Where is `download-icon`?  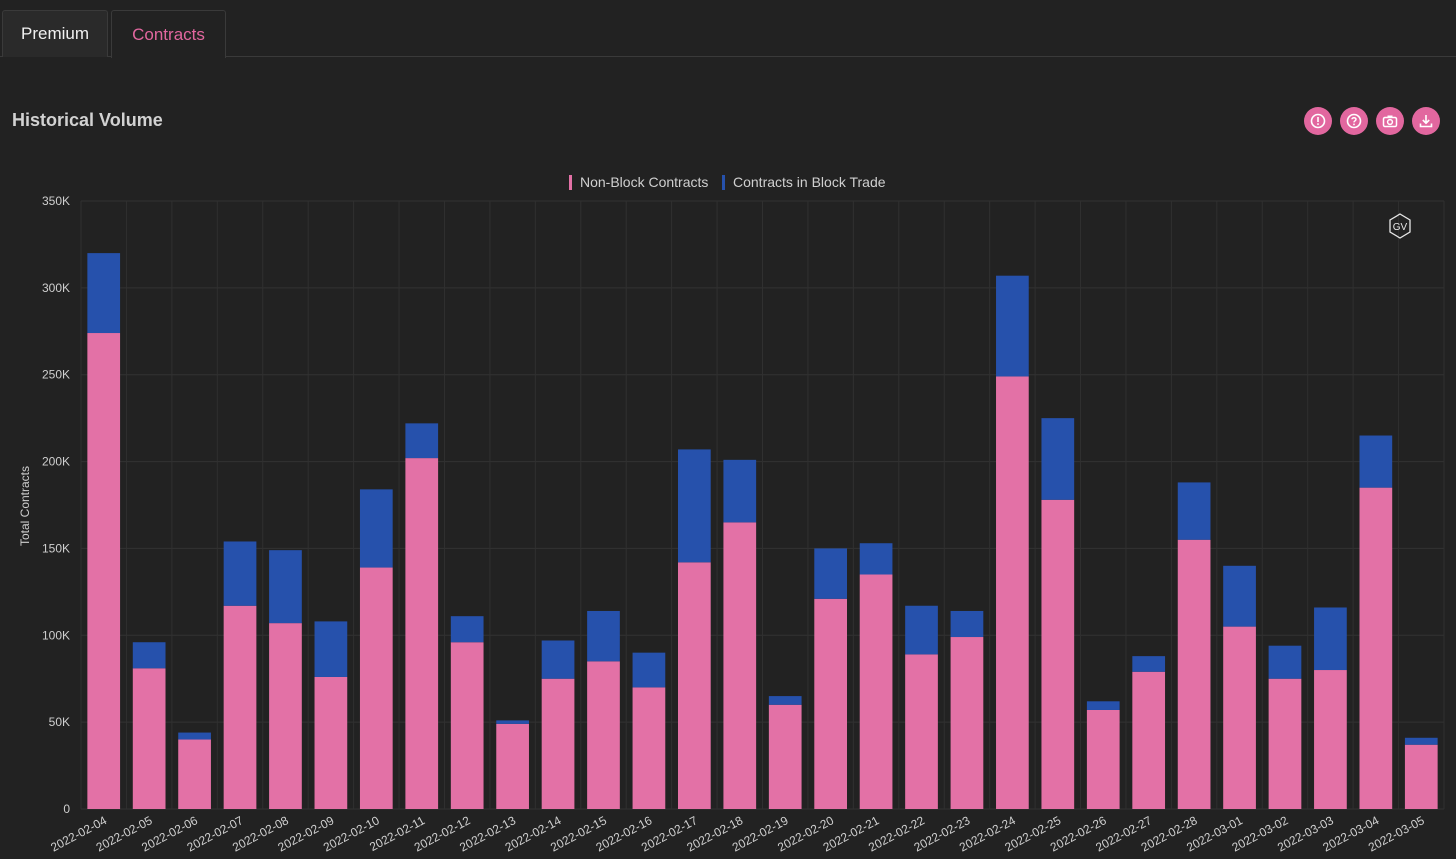
download-icon is located at coordinates (1426, 121).